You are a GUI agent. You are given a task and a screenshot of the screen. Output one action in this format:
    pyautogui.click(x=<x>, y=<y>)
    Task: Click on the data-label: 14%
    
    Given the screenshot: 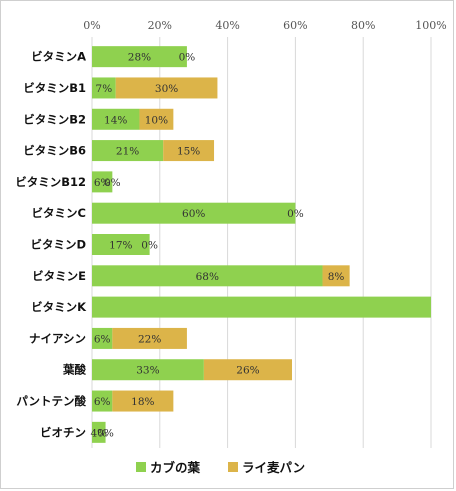 What is the action you would take?
    pyautogui.click(x=115, y=120)
    